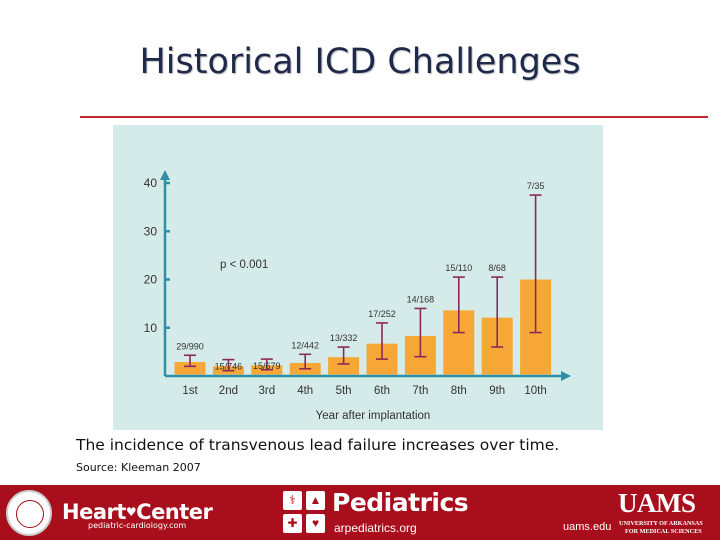 The height and width of the screenshot is (540, 720). What do you see at coordinates (94, 512) in the screenshot?
I see `heart-center-name: Heart` at bounding box center [94, 512].